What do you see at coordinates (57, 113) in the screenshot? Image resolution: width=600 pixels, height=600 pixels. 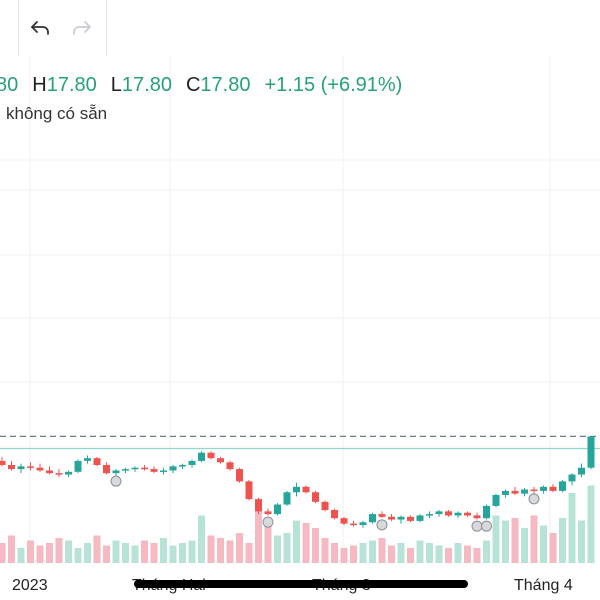 I see `status-text: không có sẵn` at bounding box center [57, 113].